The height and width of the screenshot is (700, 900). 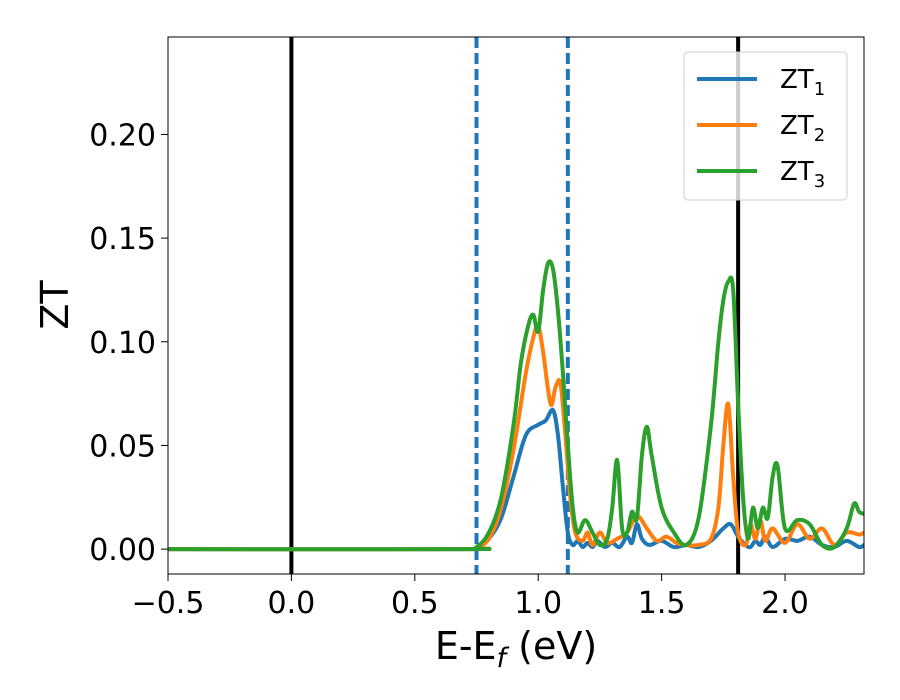 What do you see at coordinates (292, 603) in the screenshot?
I see `x-tick-label: 0.0` at bounding box center [292, 603].